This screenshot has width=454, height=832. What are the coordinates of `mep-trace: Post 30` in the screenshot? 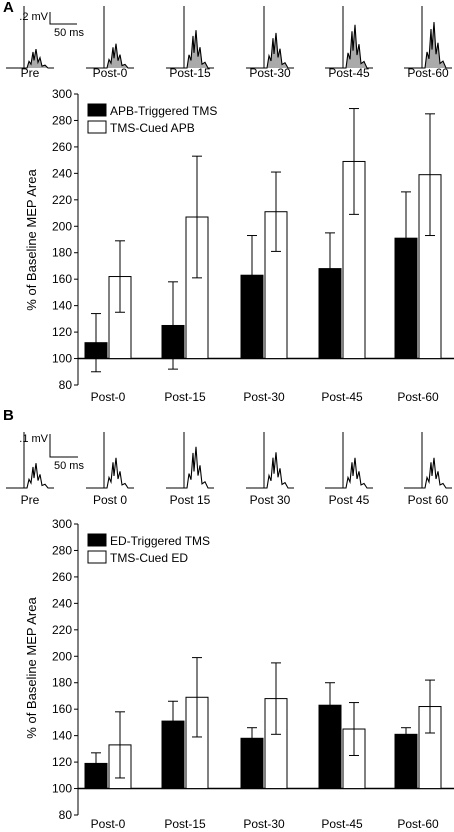 It's located at (270, 469).